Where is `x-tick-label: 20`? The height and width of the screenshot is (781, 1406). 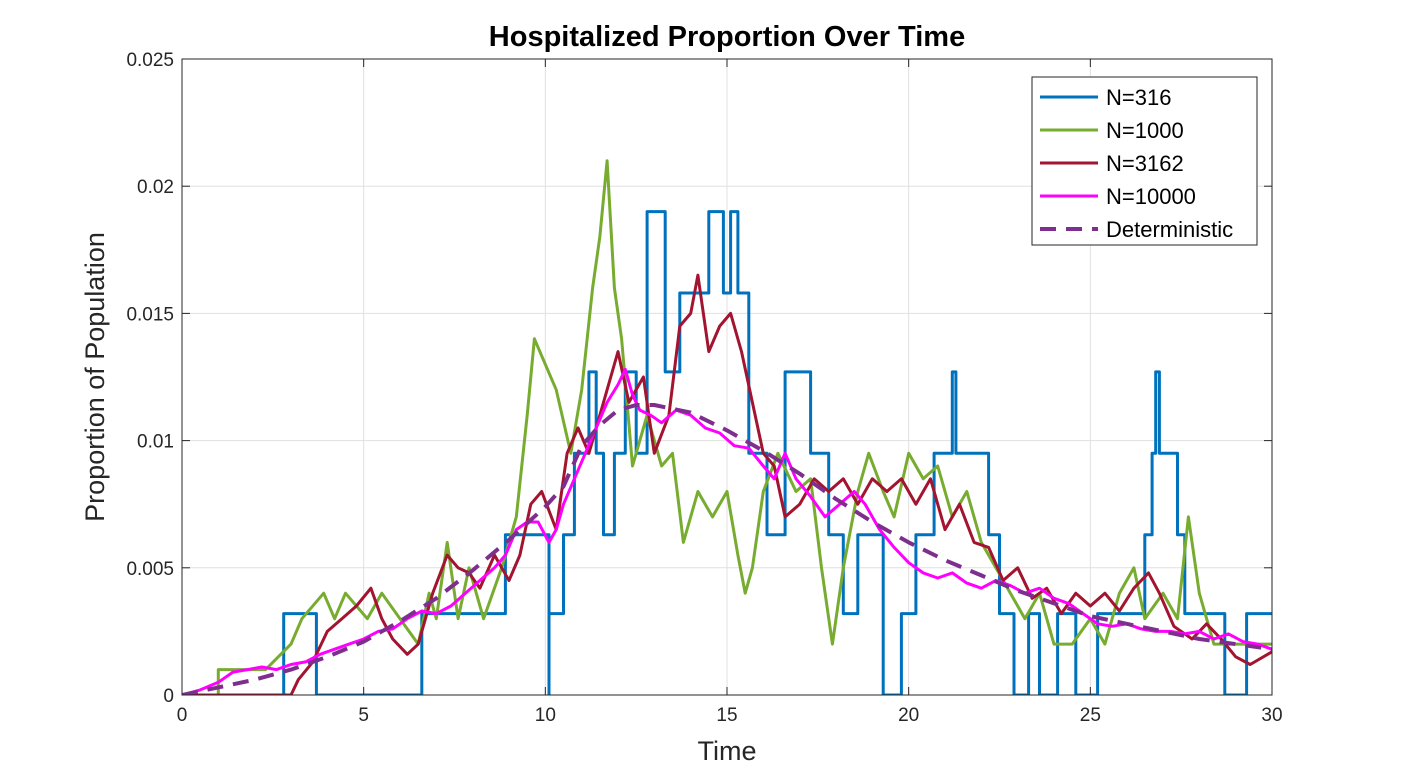 x-tick-label: 20 is located at coordinates (908, 715).